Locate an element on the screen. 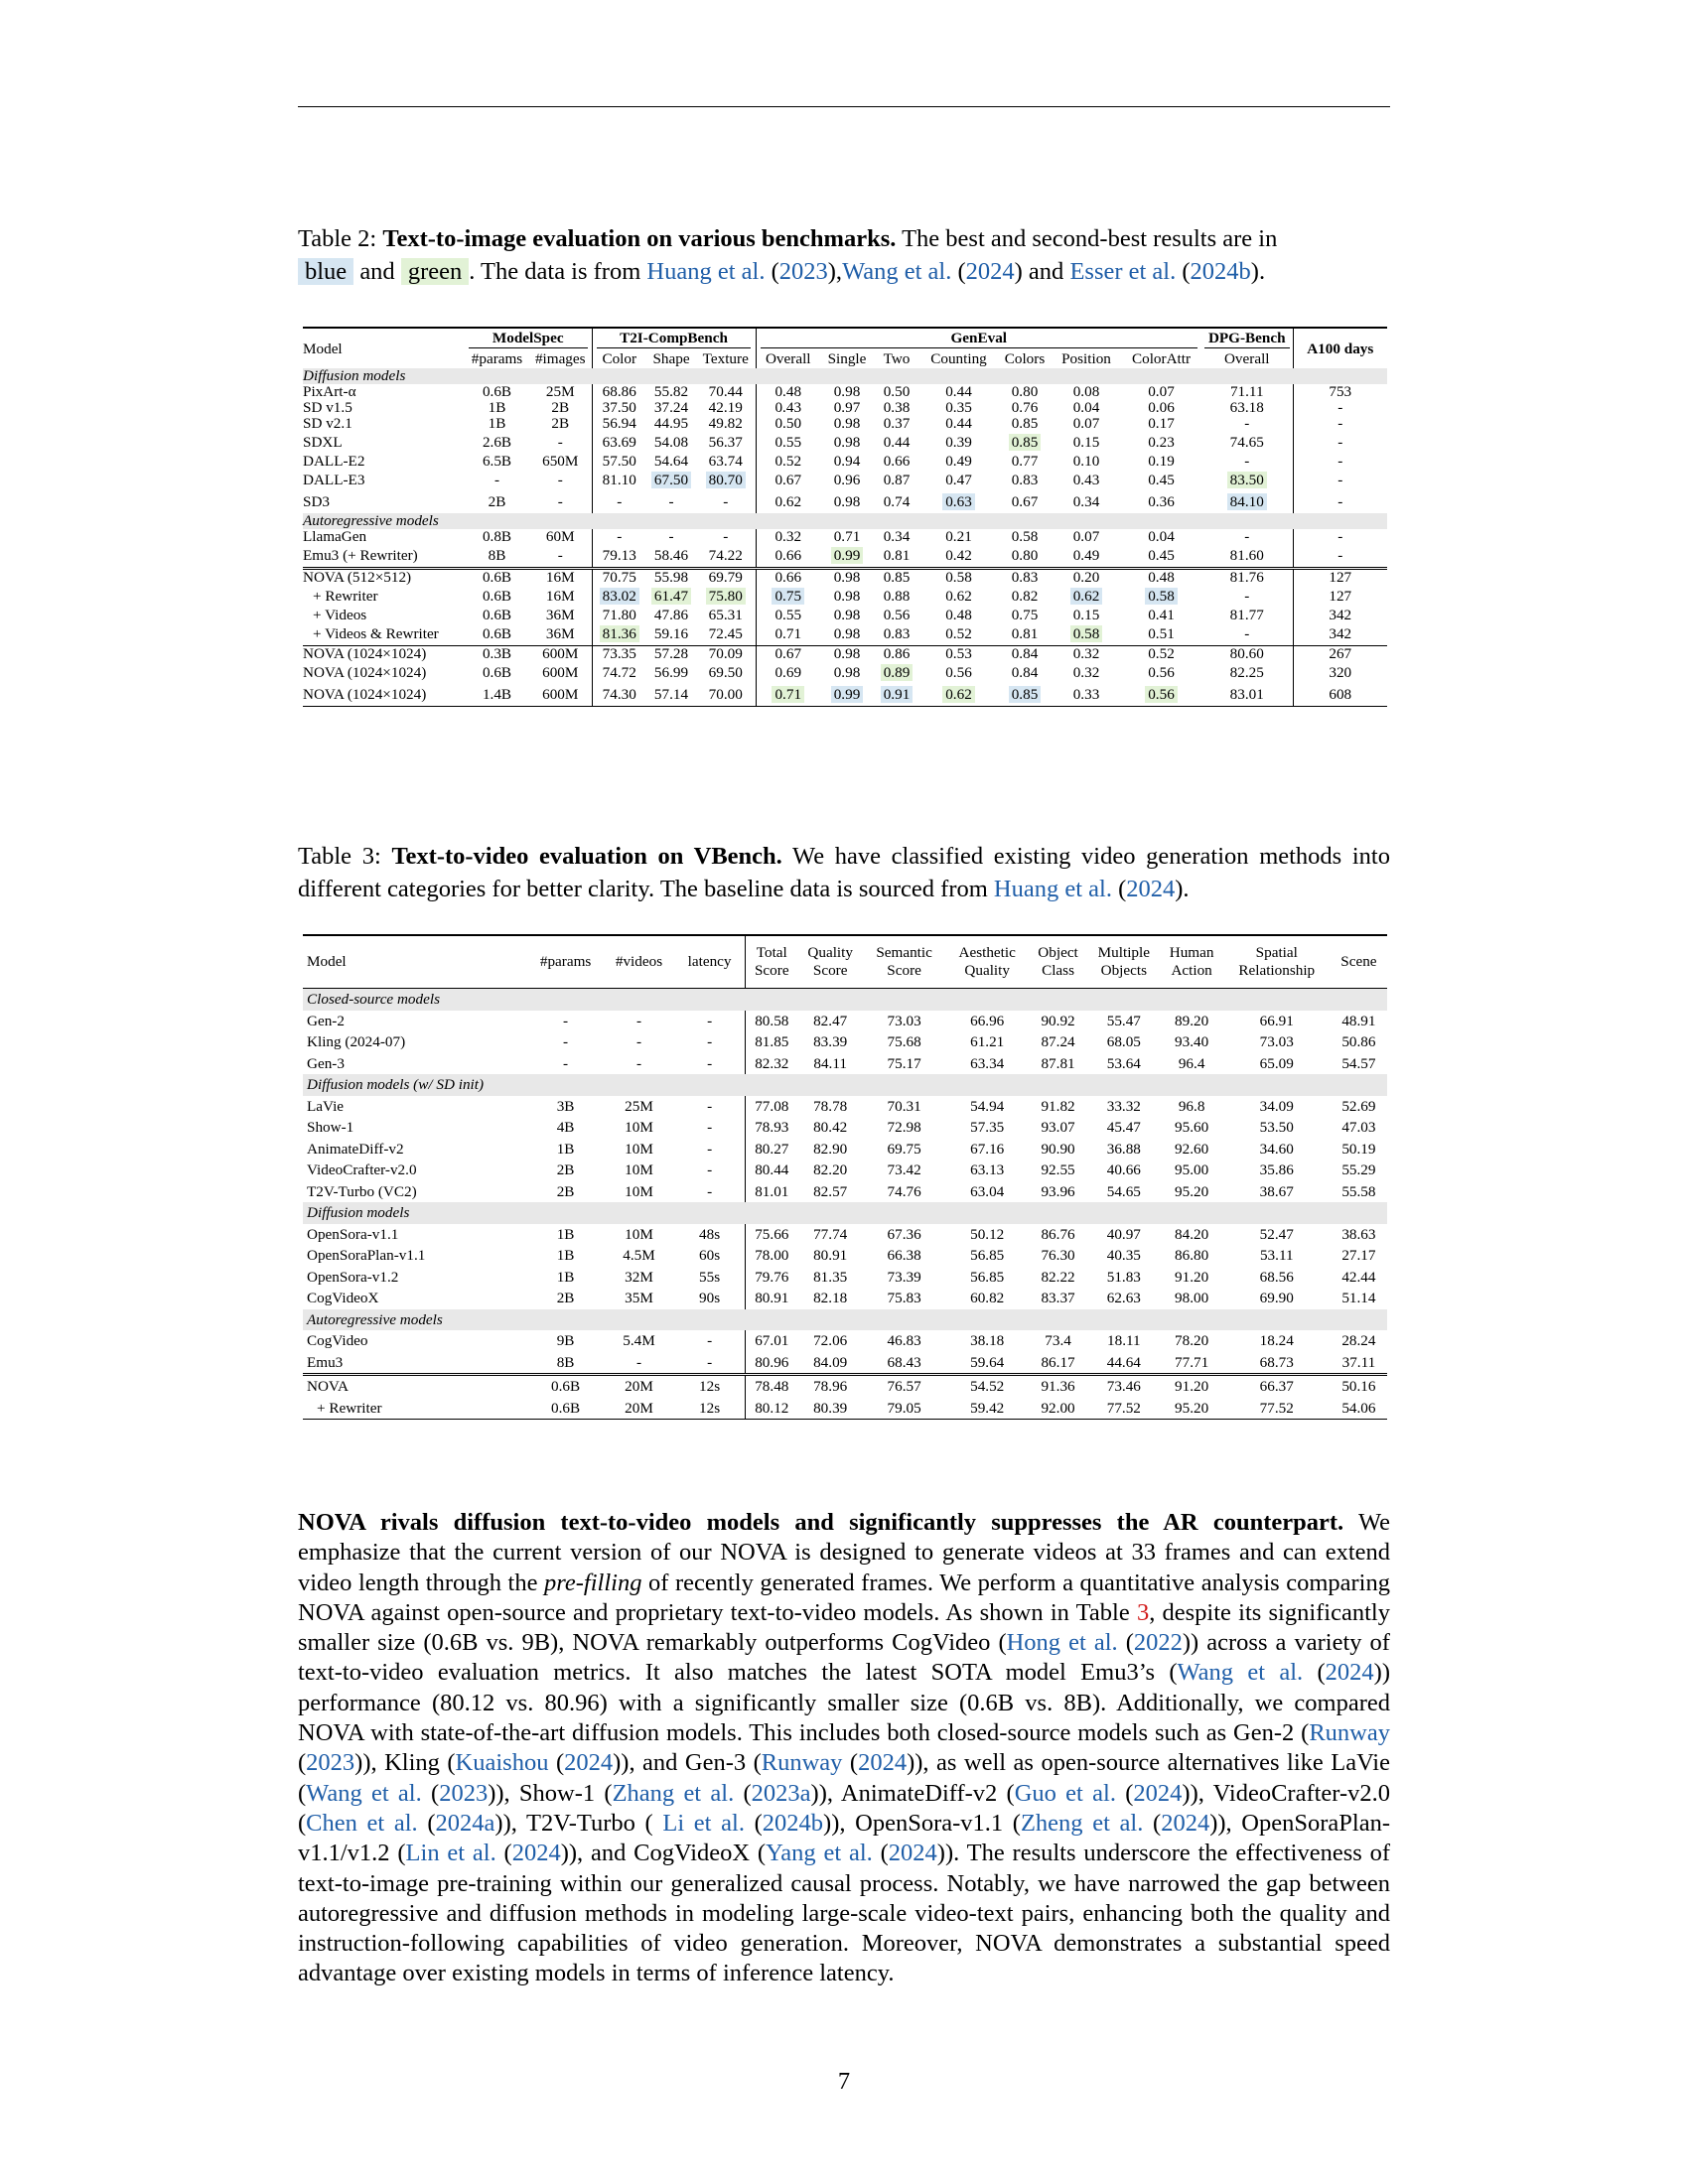 This screenshot has width=1688, height=2184. value-cell: 54.65 is located at coordinates (1123, 1191).